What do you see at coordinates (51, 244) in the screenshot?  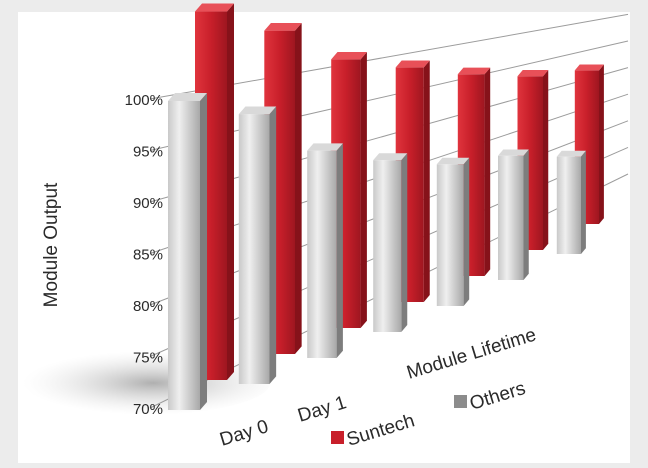 I see `y-axis-label: Module Output` at bounding box center [51, 244].